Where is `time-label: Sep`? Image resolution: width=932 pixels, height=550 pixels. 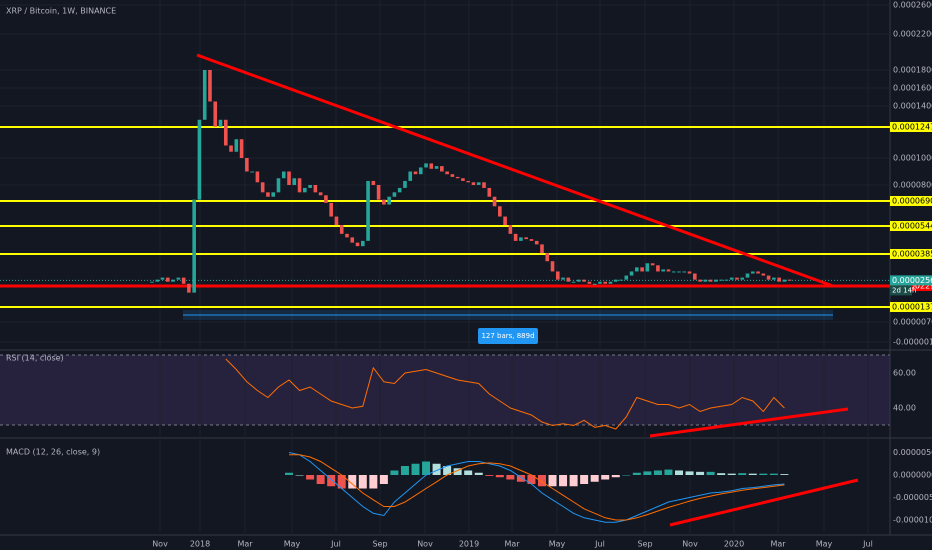 time-label: Sep is located at coordinates (644, 544).